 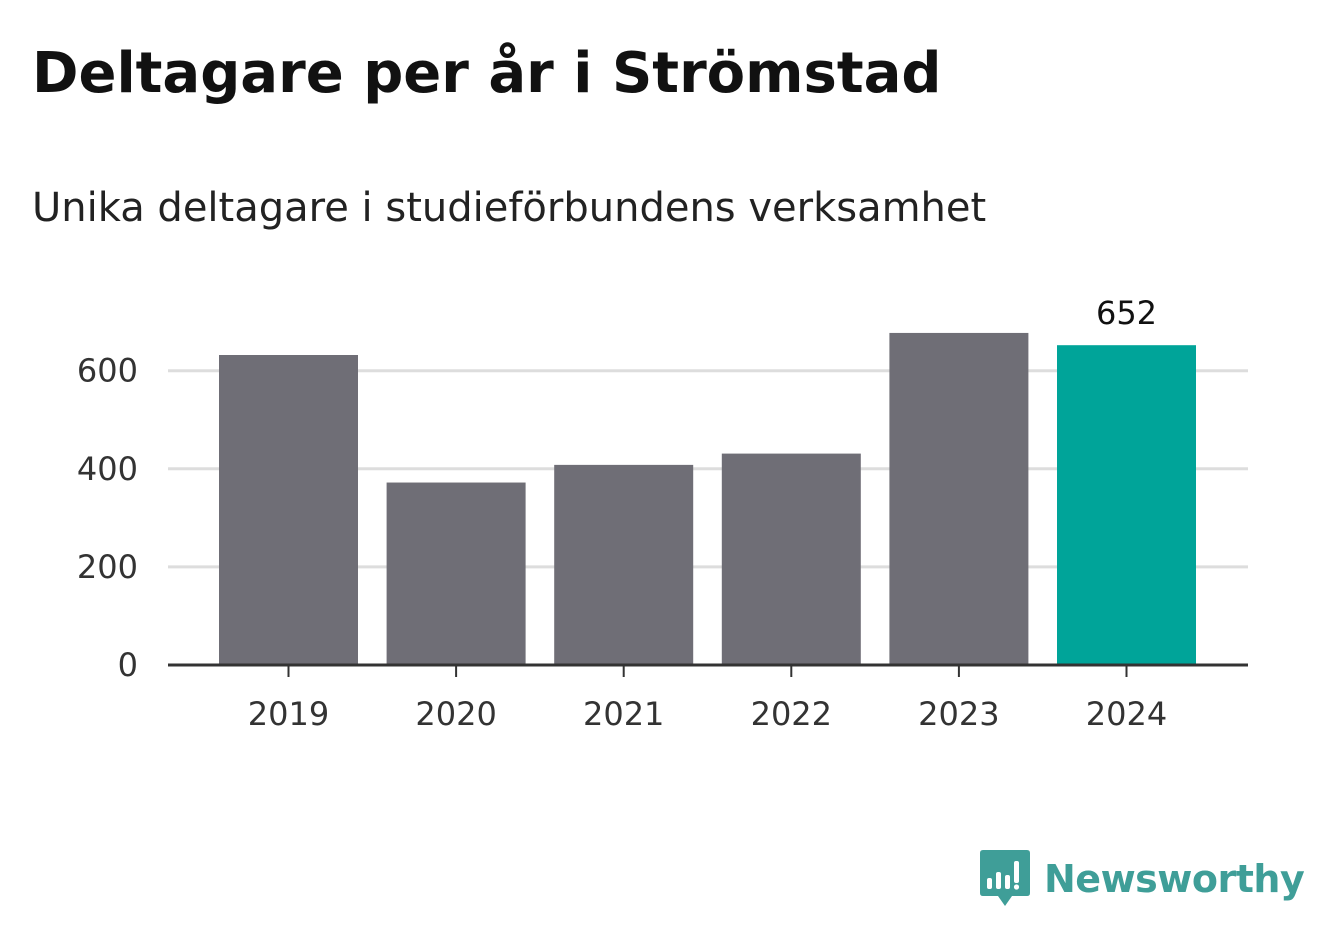 What do you see at coordinates (487, 73) in the screenshot?
I see `chart-title: Deltagare per år i Strömstad` at bounding box center [487, 73].